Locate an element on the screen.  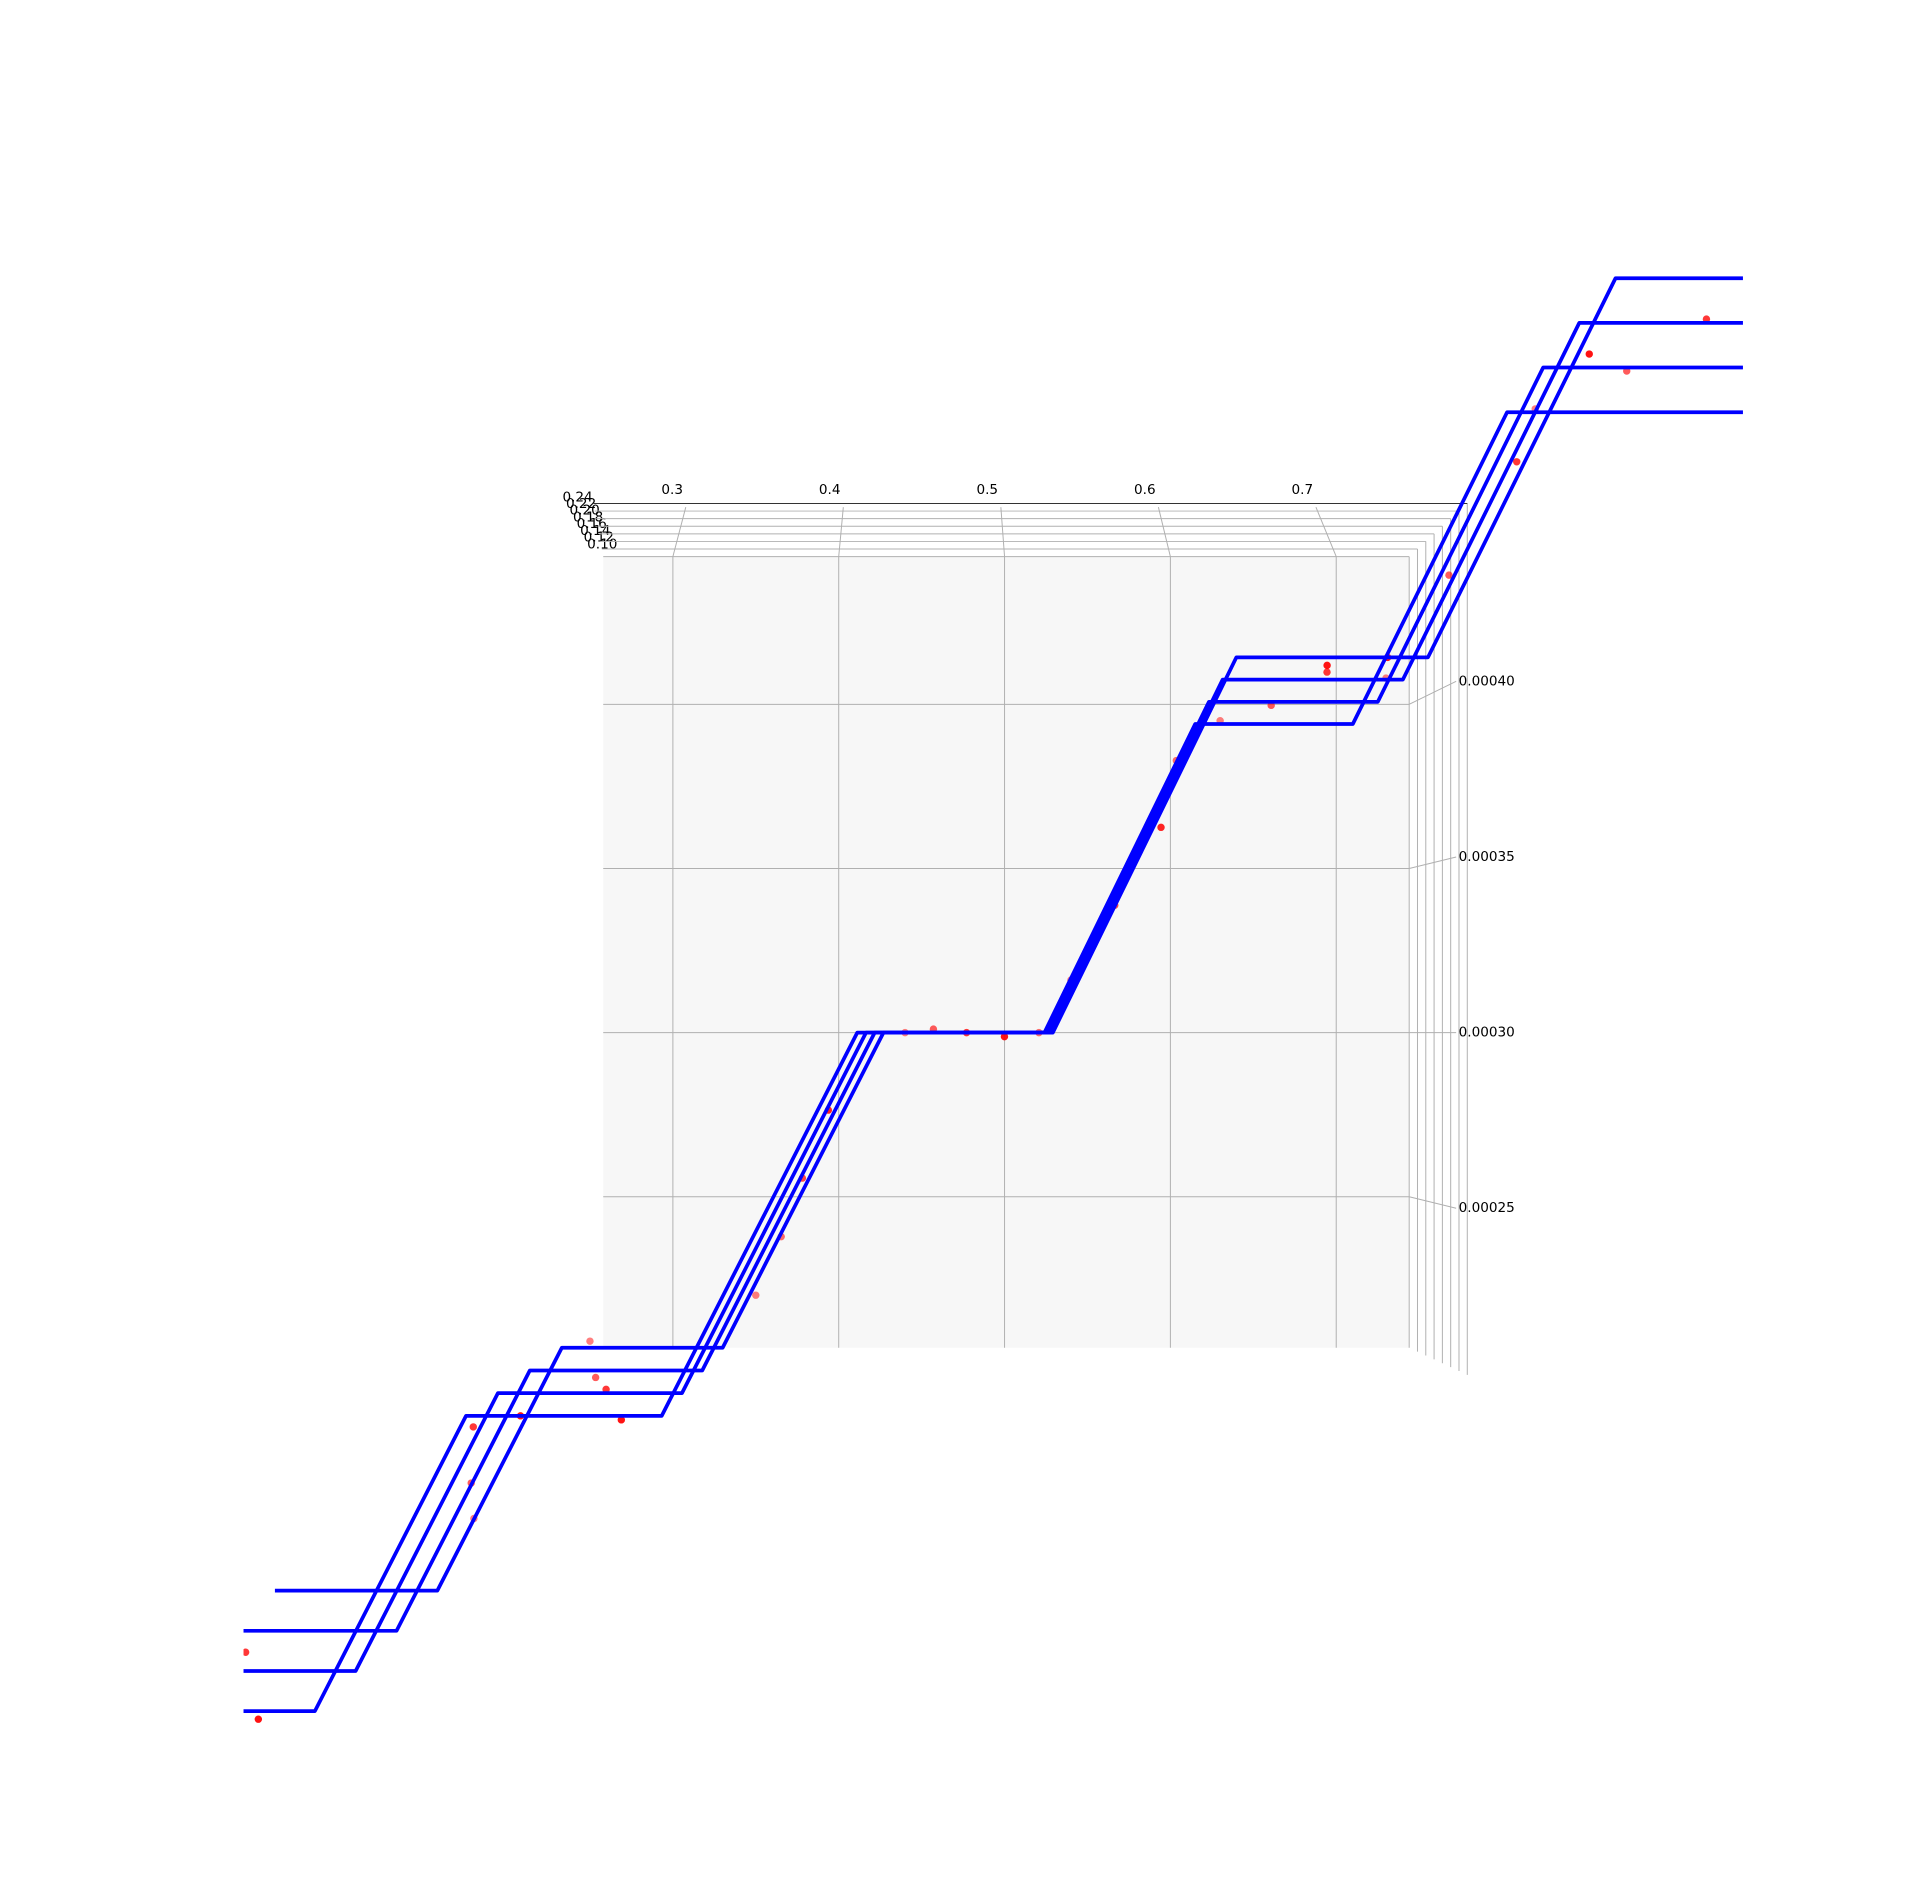
z-tick-label: 0.00030 is located at coordinates (1487, 1033).